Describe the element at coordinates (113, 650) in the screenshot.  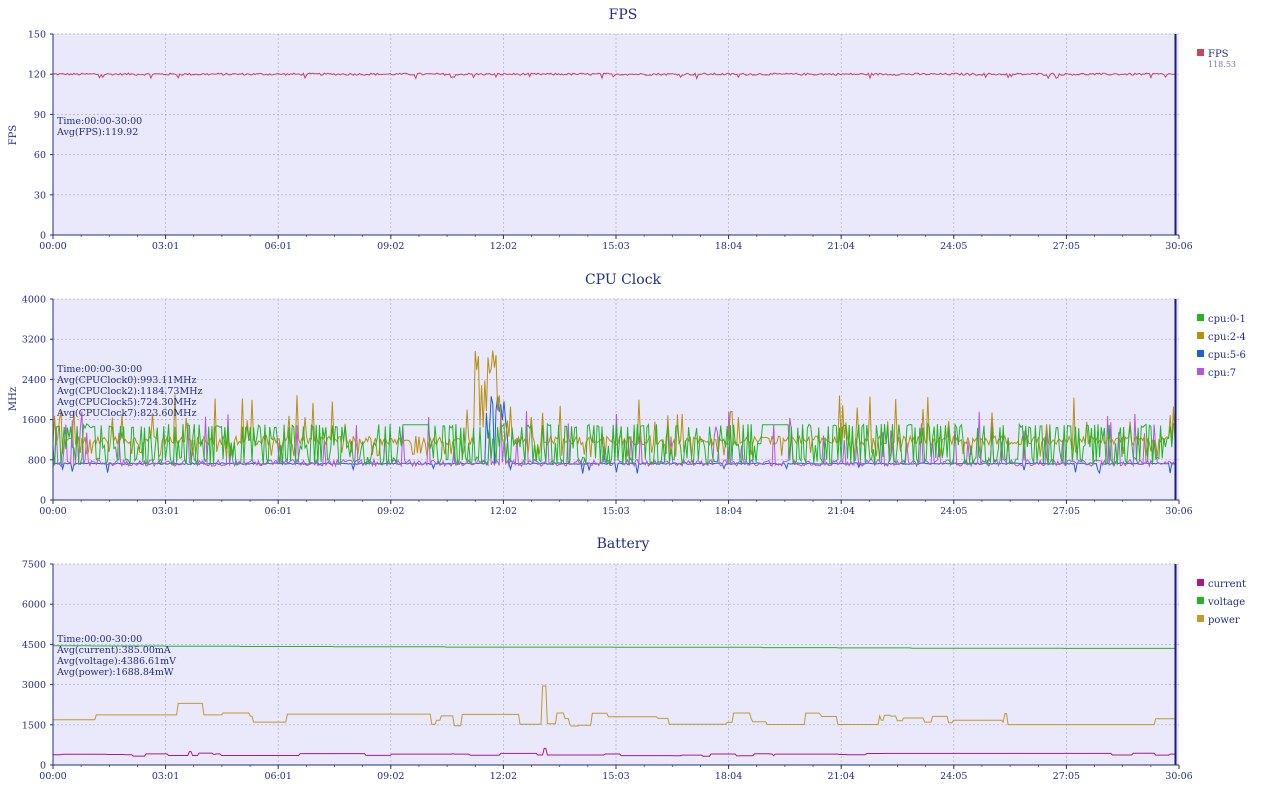
I see `battery-stat-avg-current: Avg(current):385.00mA` at that location.